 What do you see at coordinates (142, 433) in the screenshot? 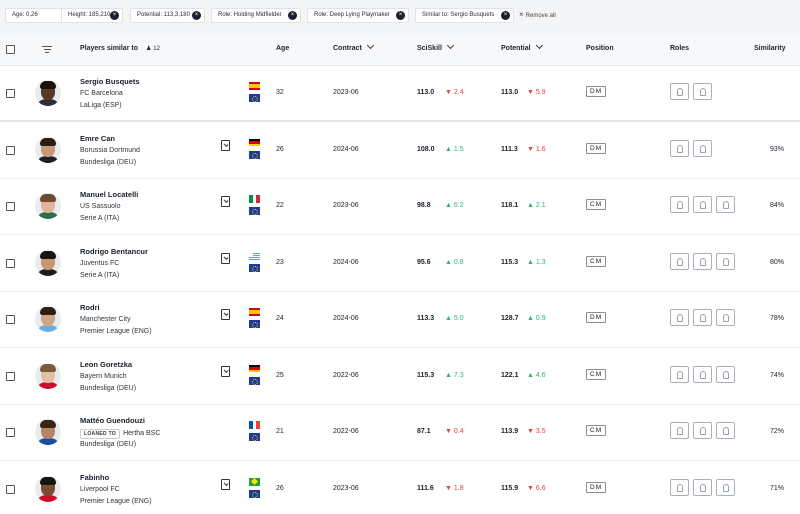
I see `club-name: Hertha BSC` at bounding box center [142, 433].